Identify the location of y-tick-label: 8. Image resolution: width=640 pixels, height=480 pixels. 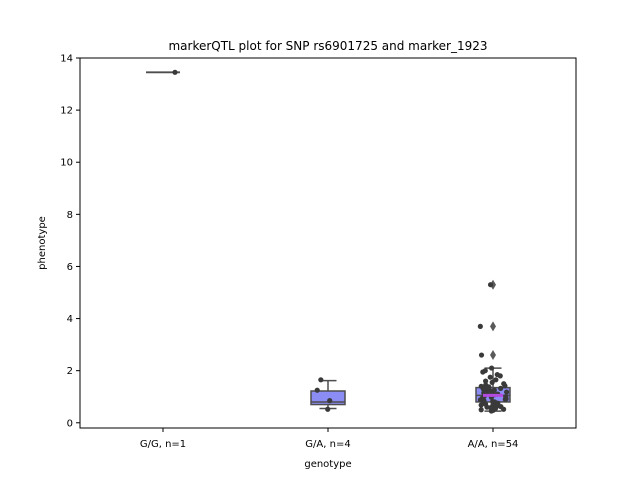
(70, 215).